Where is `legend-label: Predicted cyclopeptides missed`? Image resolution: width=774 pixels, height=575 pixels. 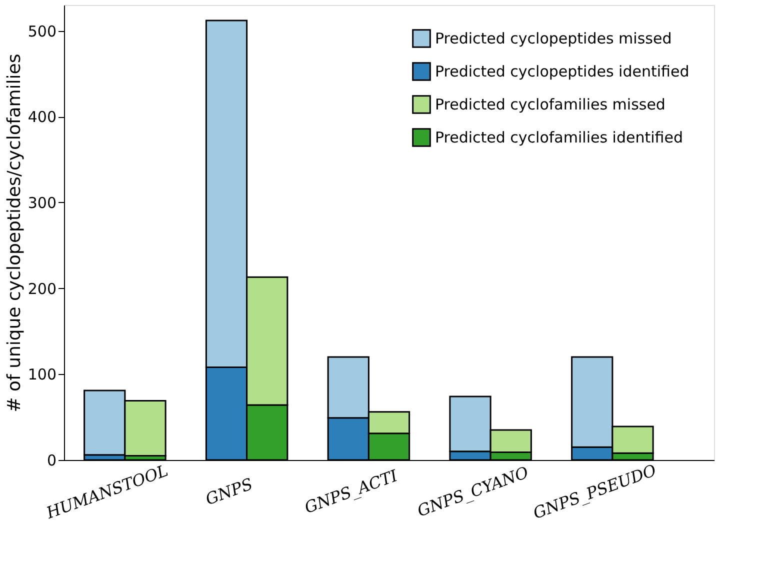
legend-label: Predicted cyclopeptides missed is located at coordinates (553, 39).